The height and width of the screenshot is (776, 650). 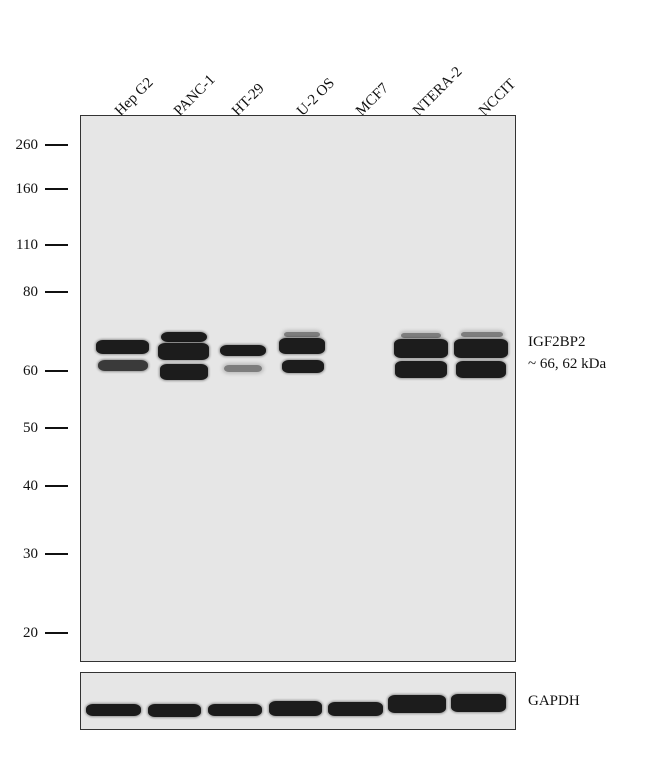 I want to click on band-hepg2-lower, so click(x=123, y=365).